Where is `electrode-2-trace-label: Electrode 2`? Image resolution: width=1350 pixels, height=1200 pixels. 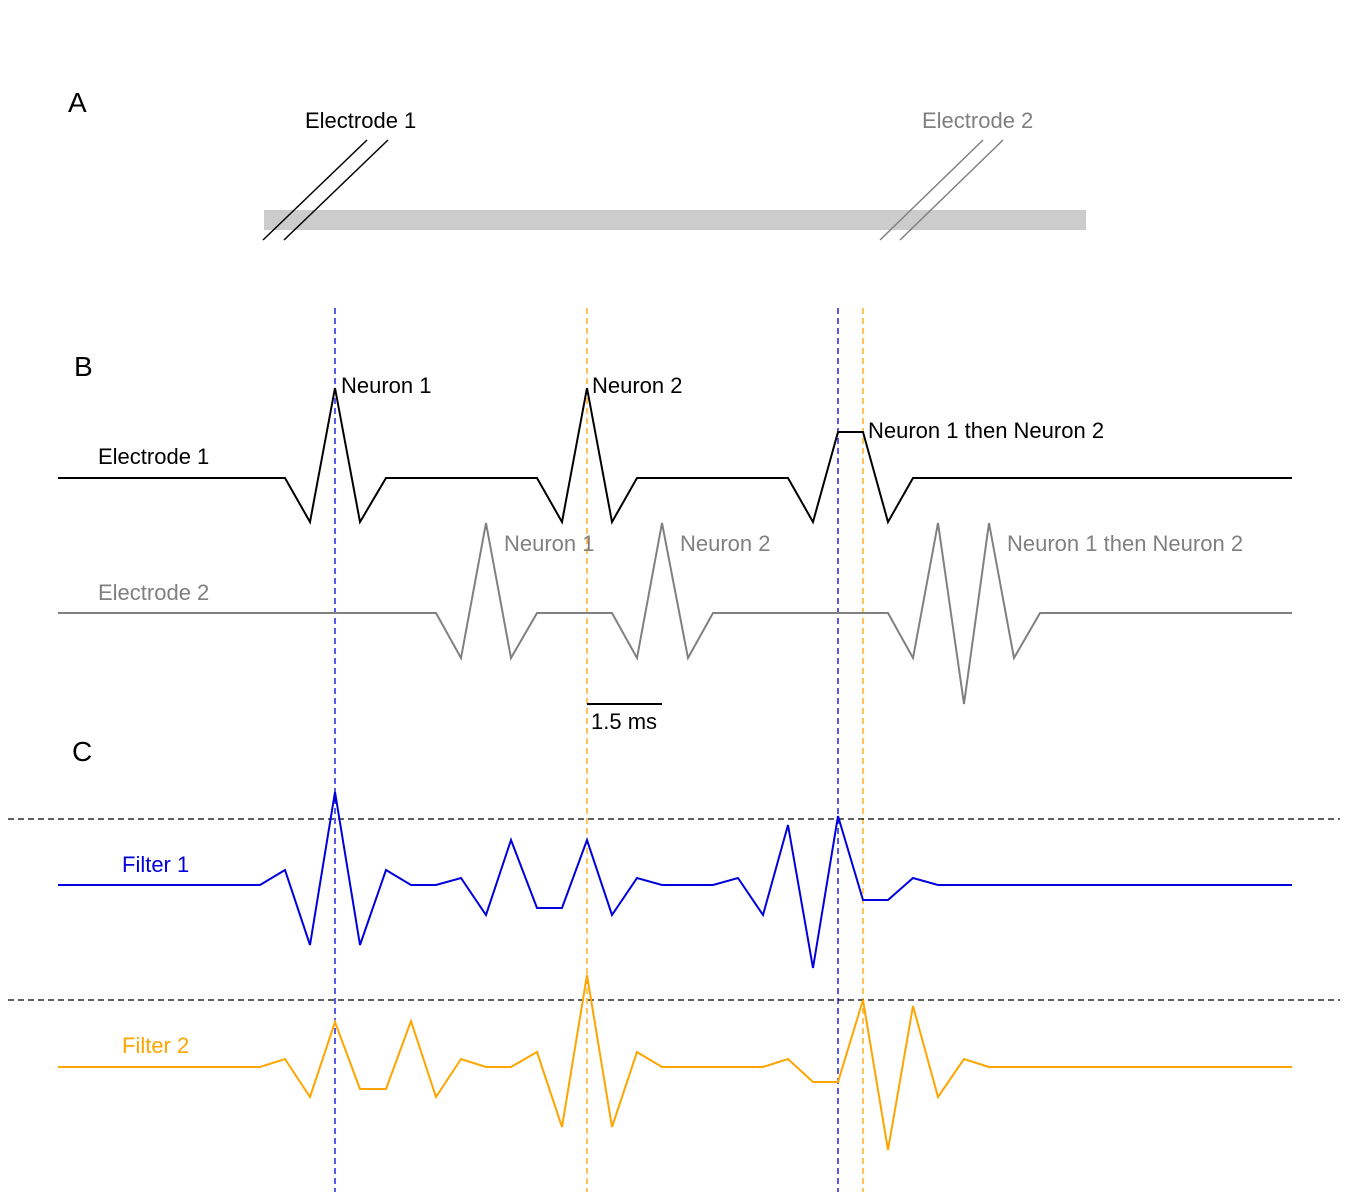 electrode-2-trace-label: Electrode 2 is located at coordinates (153, 592).